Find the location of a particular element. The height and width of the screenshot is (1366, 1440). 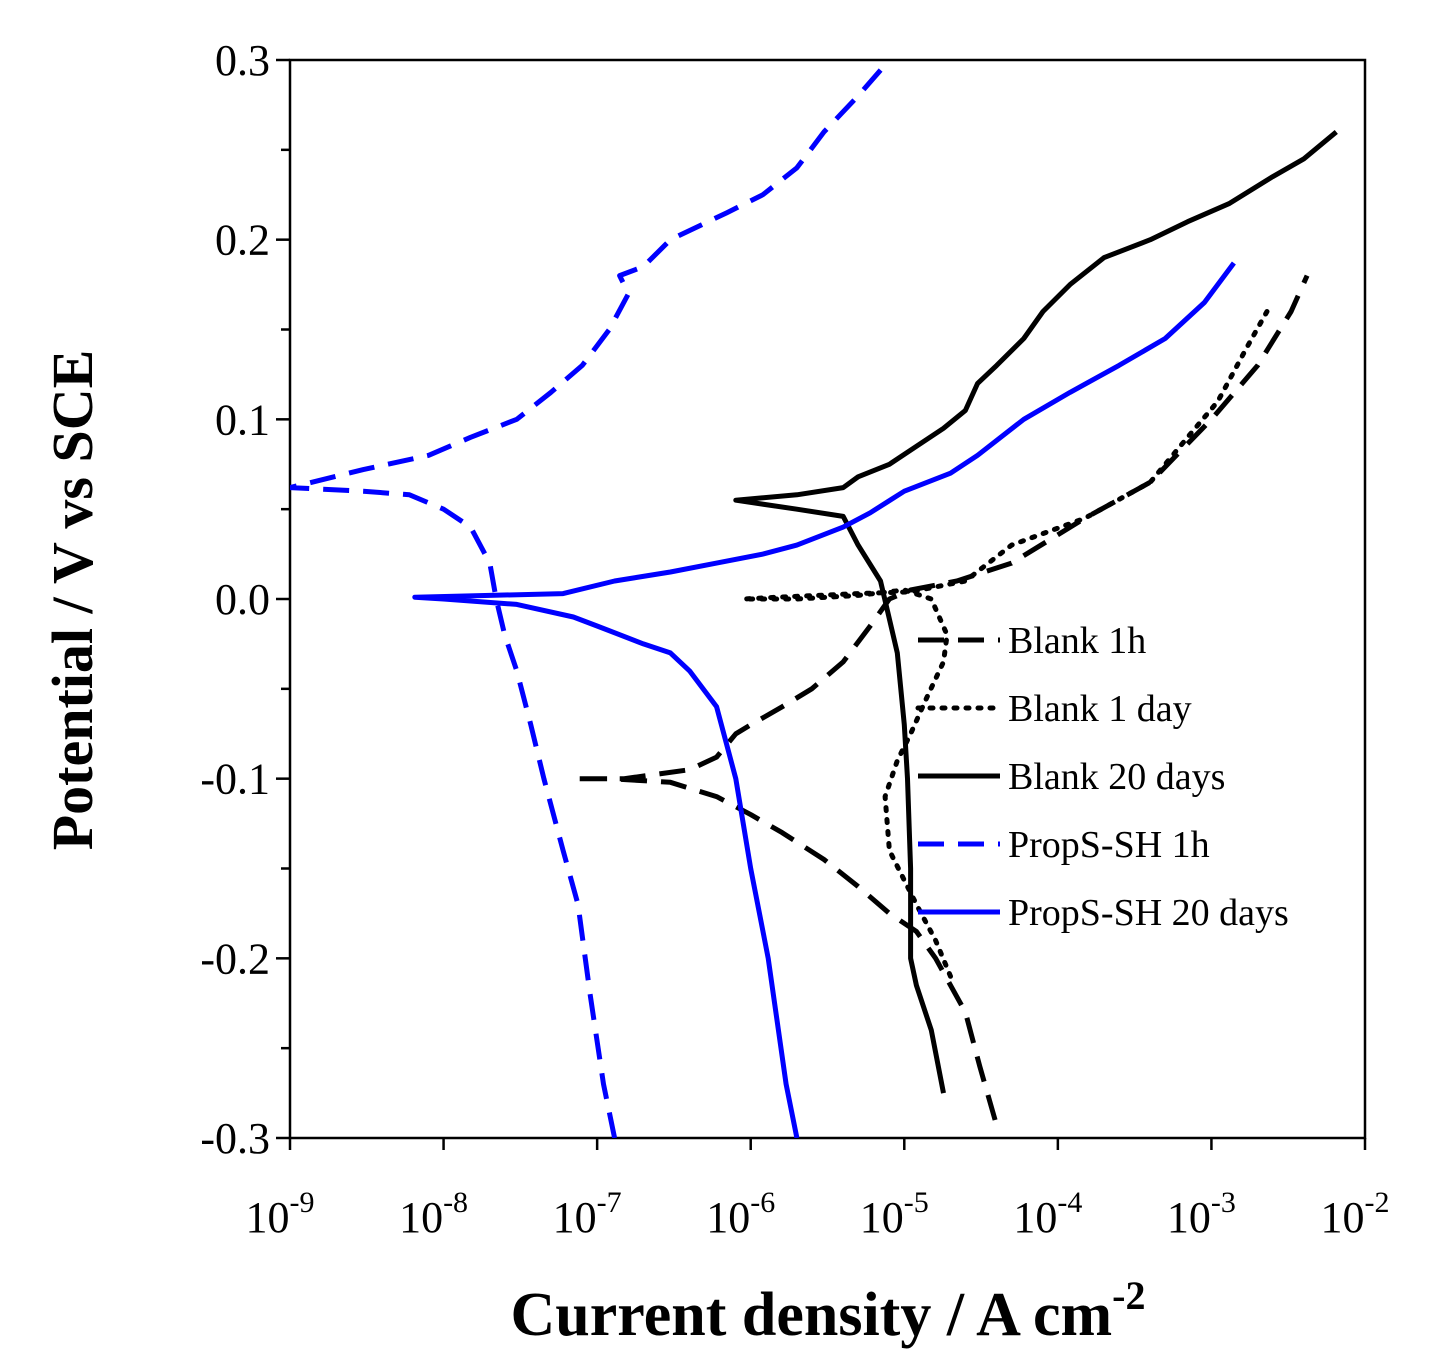

x-tick-exponent: -8 is located at coordinates (455, 1202).